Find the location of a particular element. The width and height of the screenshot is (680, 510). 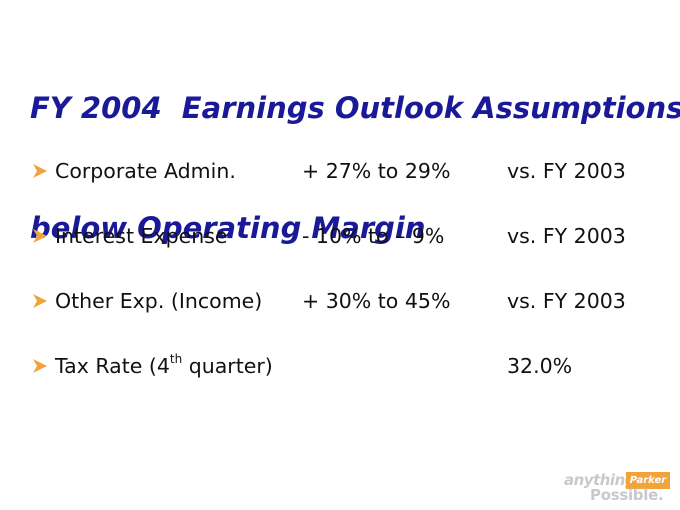

label-superscript: th is located at coordinates (176, 359).